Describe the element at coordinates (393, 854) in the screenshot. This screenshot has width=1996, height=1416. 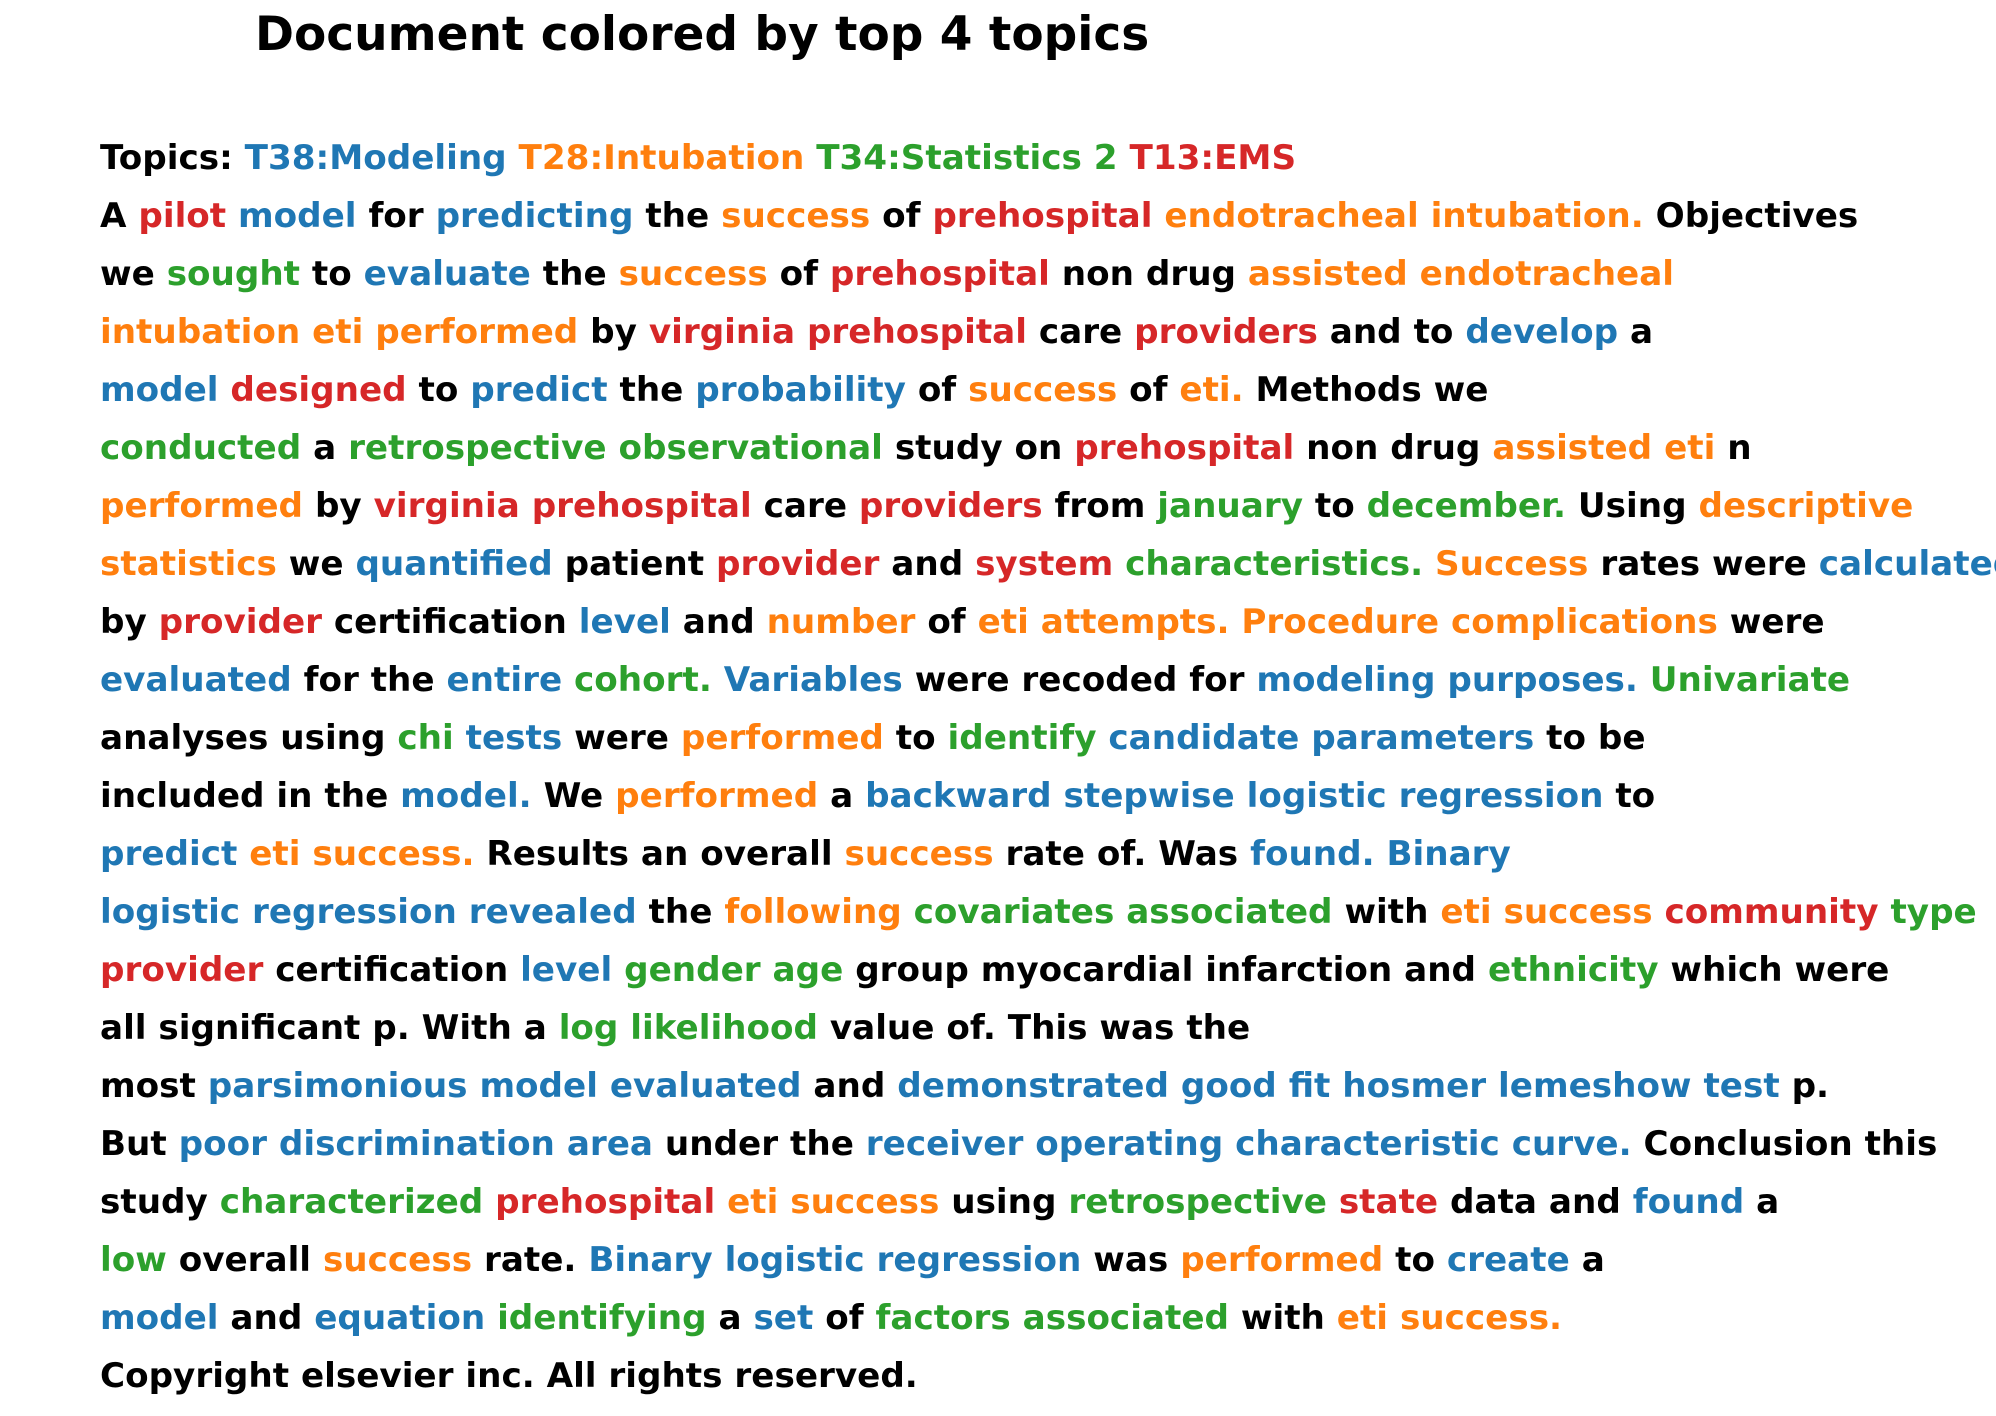
I see `word-topic-t28: success.` at that location.